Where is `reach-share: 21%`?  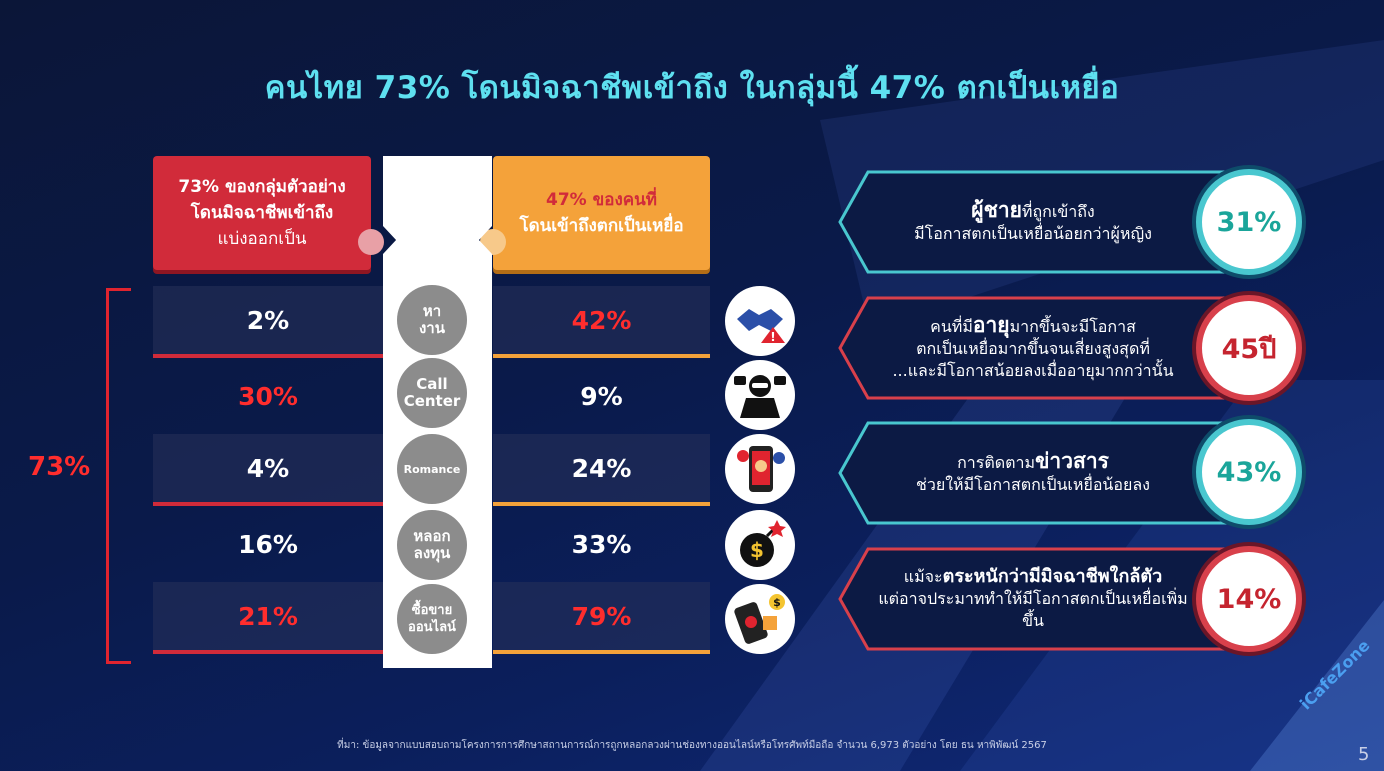
reach-share: 21% is located at coordinates (268, 616).